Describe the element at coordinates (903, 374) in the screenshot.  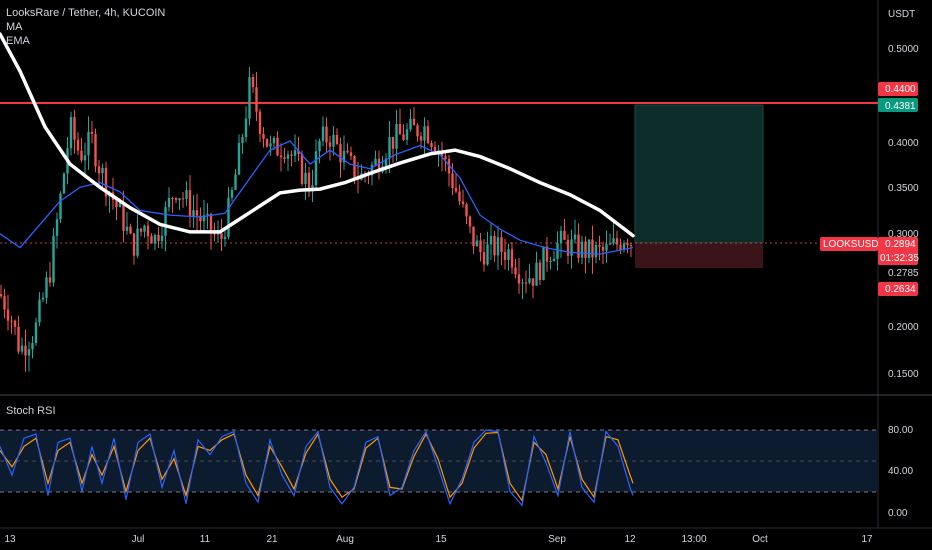
I see `price-tick: 0.1500` at that location.